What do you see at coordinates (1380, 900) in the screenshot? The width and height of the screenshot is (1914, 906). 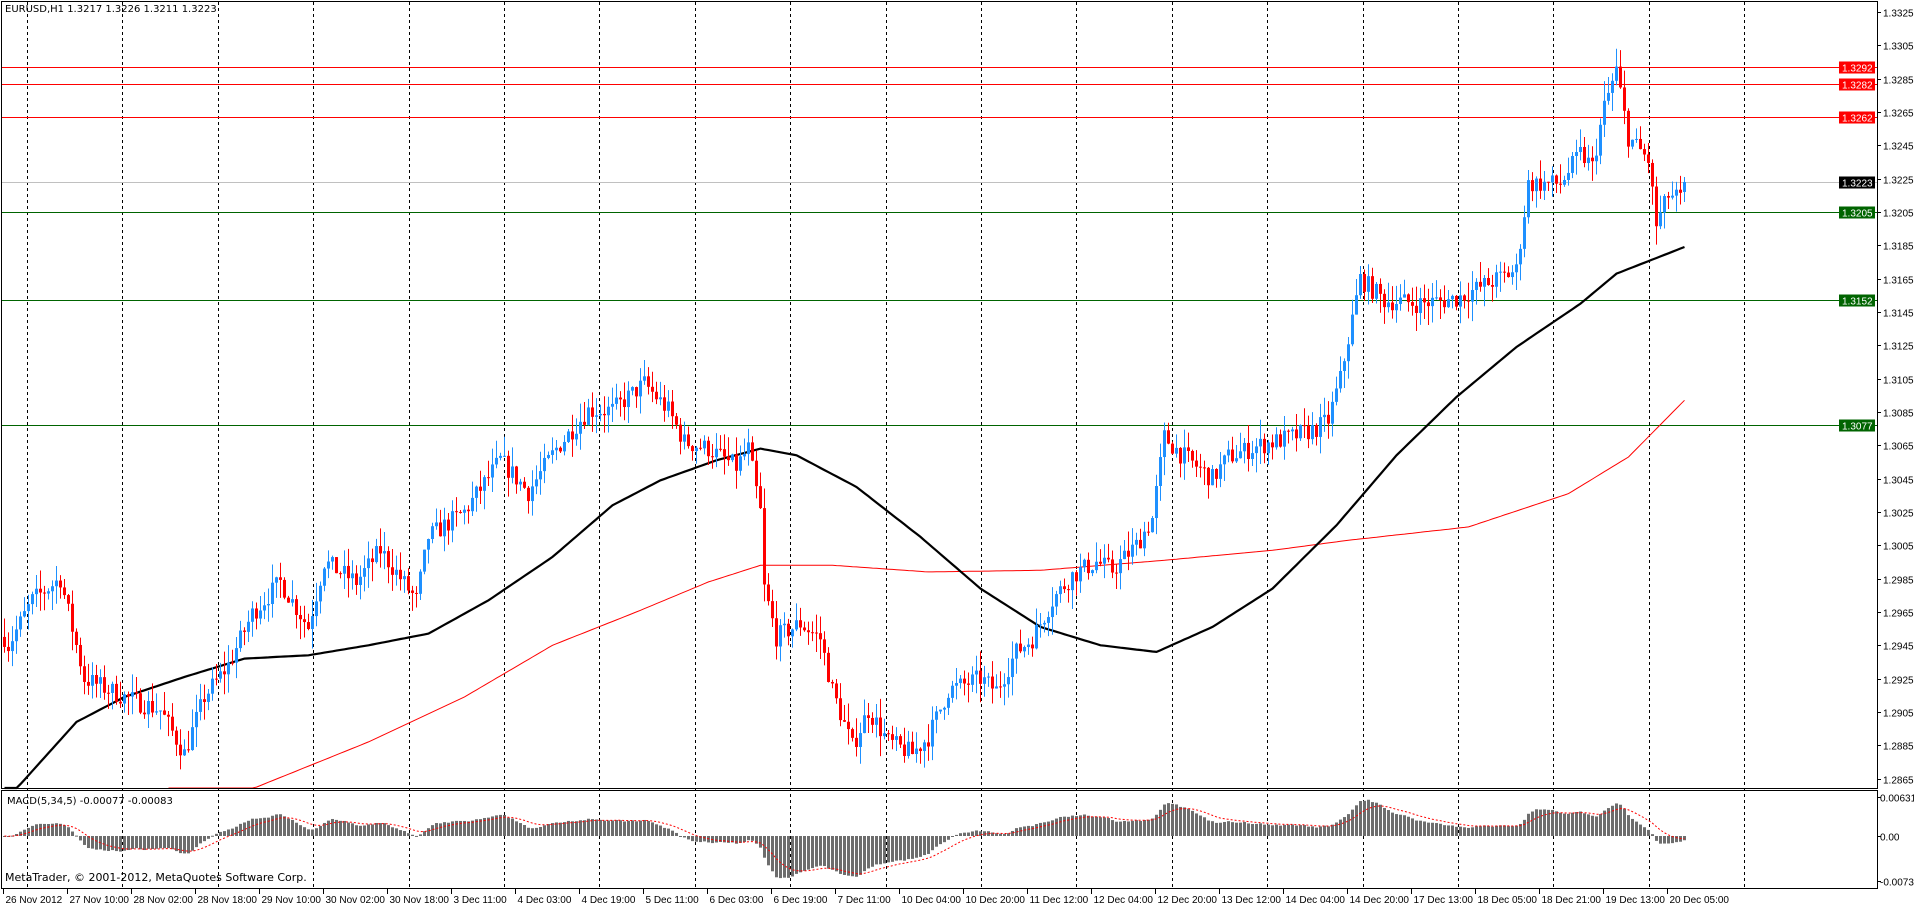 I see `time-tick-label: 14 Dec 20:00` at bounding box center [1380, 900].